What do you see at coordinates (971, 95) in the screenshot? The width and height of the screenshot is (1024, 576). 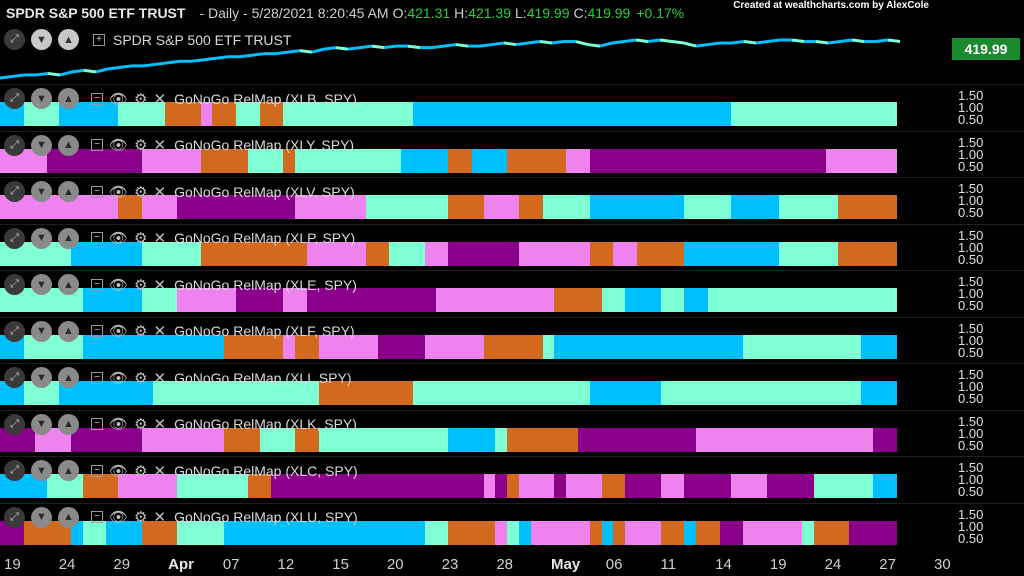 I see `y-tick-label: 1.50` at bounding box center [971, 95].